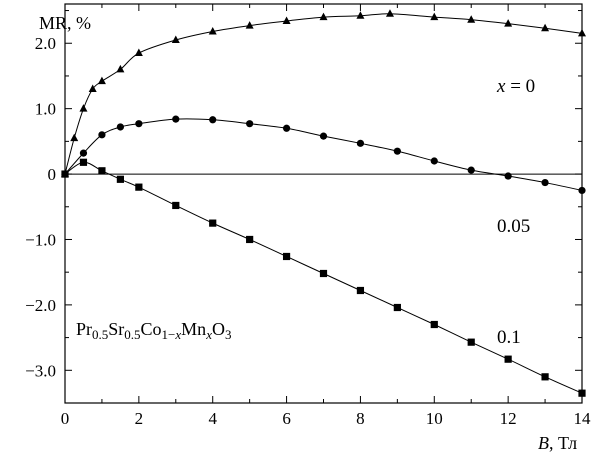 The height and width of the screenshot is (457, 595). What do you see at coordinates (509, 337) in the screenshot?
I see `series-label-x01: 0.1` at bounding box center [509, 337].